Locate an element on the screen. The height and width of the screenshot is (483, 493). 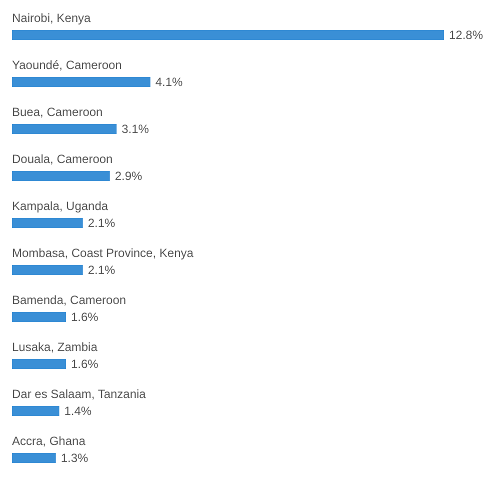
data-label: 1.3% is located at coordinates (74, 458).